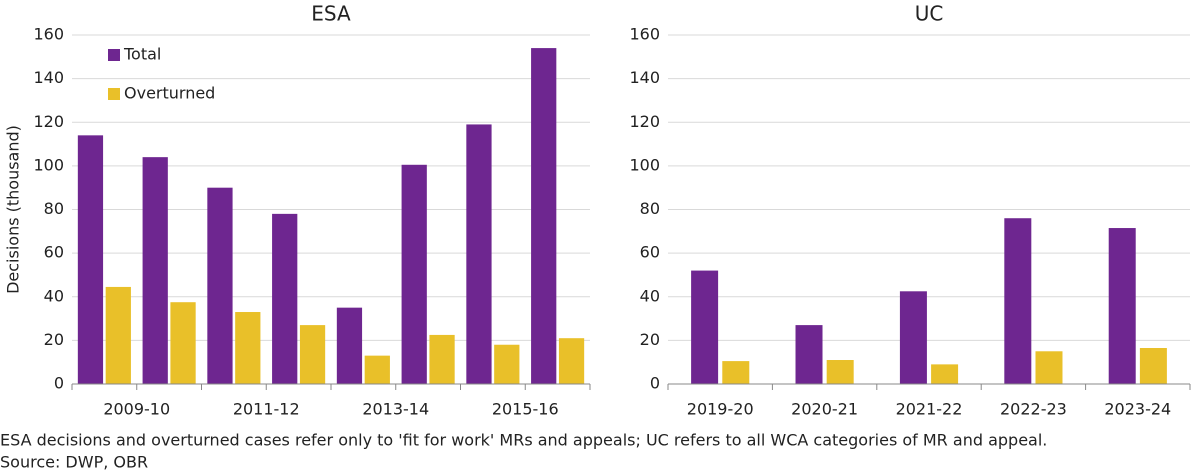  I want to click on x-tick-label: 2022-23, so click(1033, 409).